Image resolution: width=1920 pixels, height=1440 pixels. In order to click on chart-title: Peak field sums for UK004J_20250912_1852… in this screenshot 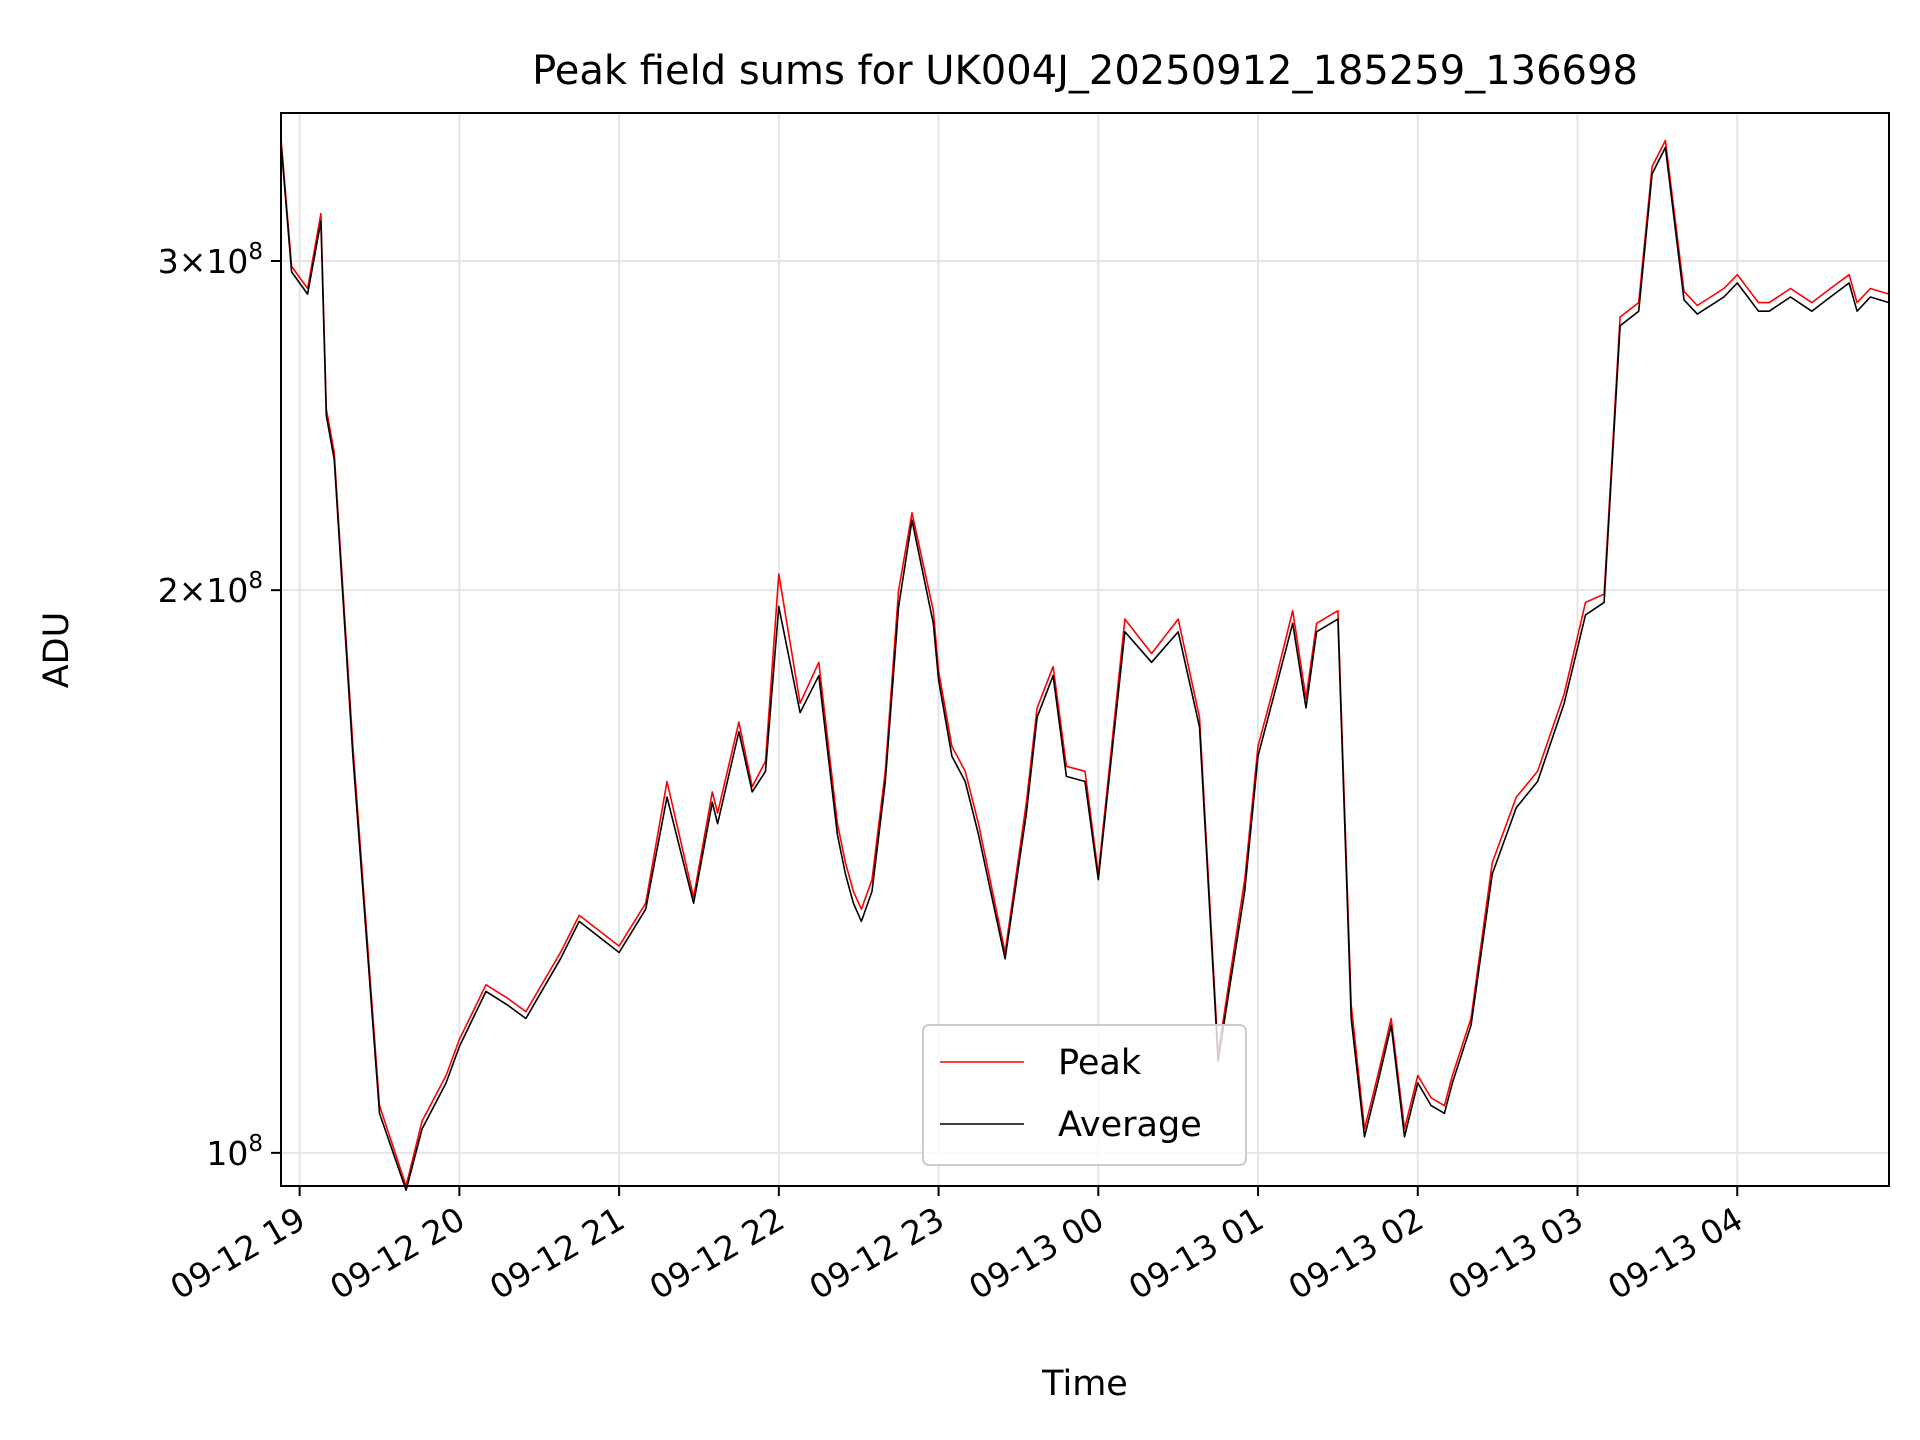, I will do `click(1085, 71)`.